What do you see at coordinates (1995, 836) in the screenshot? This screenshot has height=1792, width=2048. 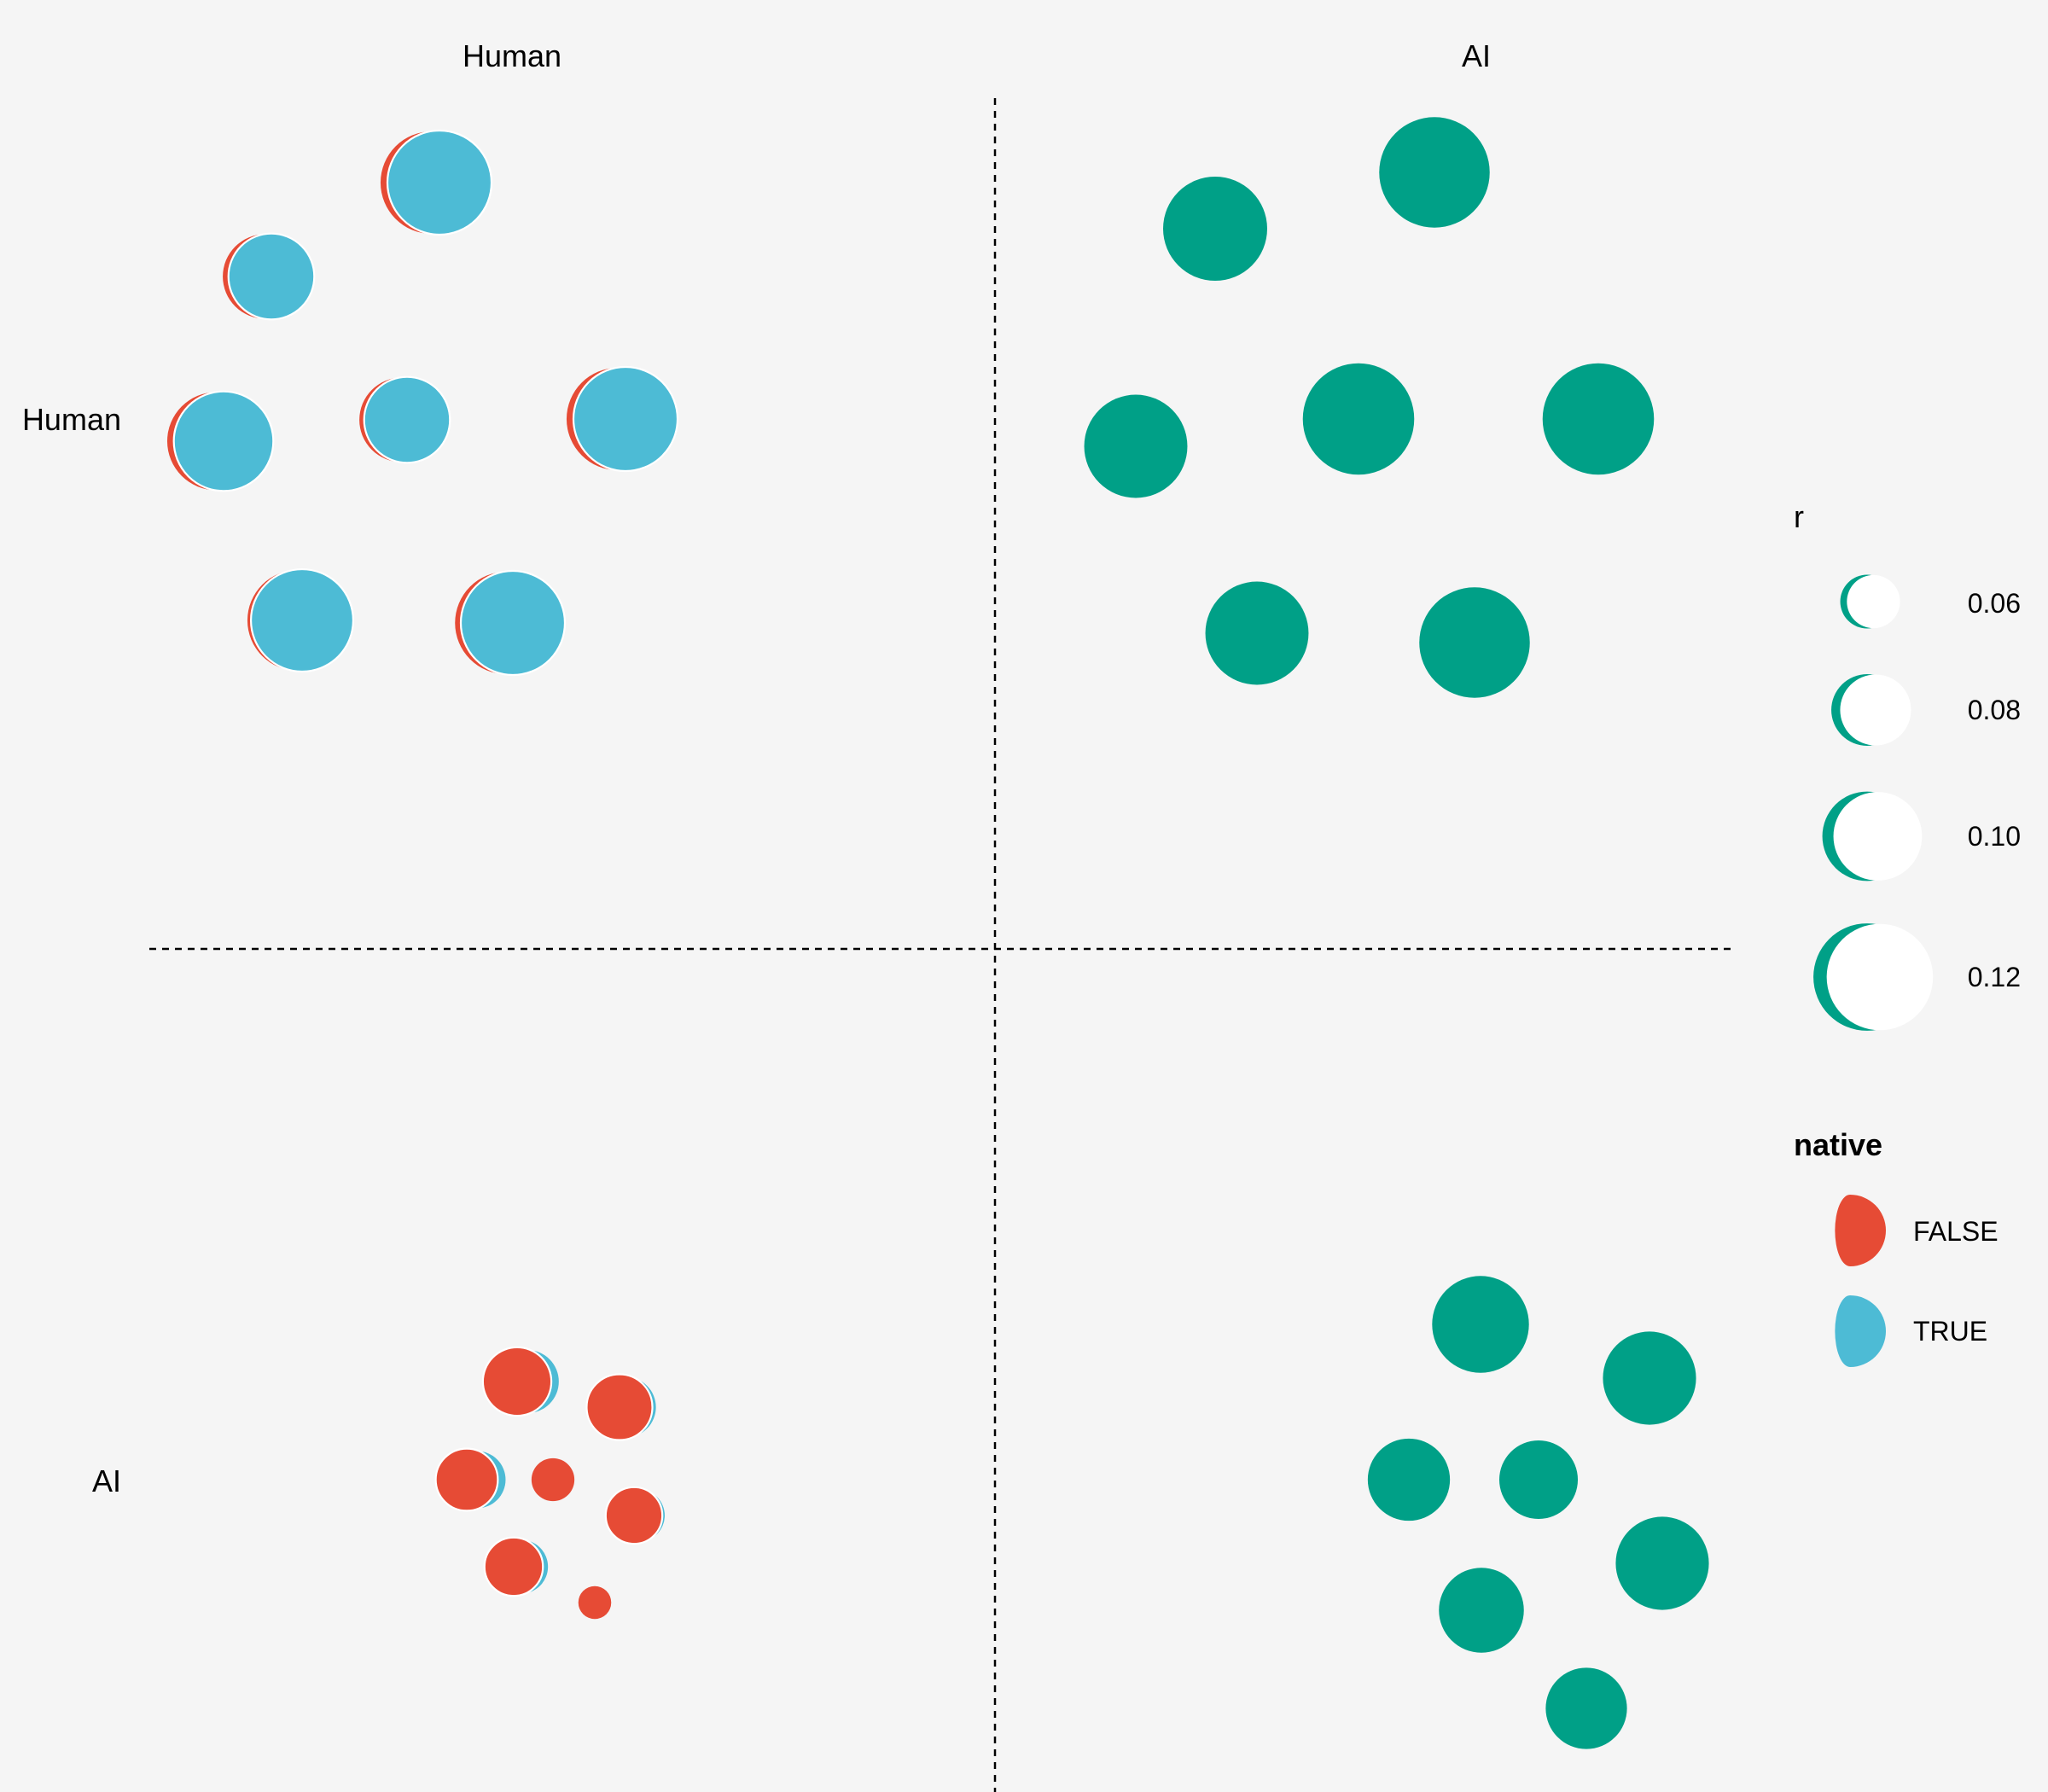 I see `legend-r-label: 0.10` at bounding box center [1995, 836].